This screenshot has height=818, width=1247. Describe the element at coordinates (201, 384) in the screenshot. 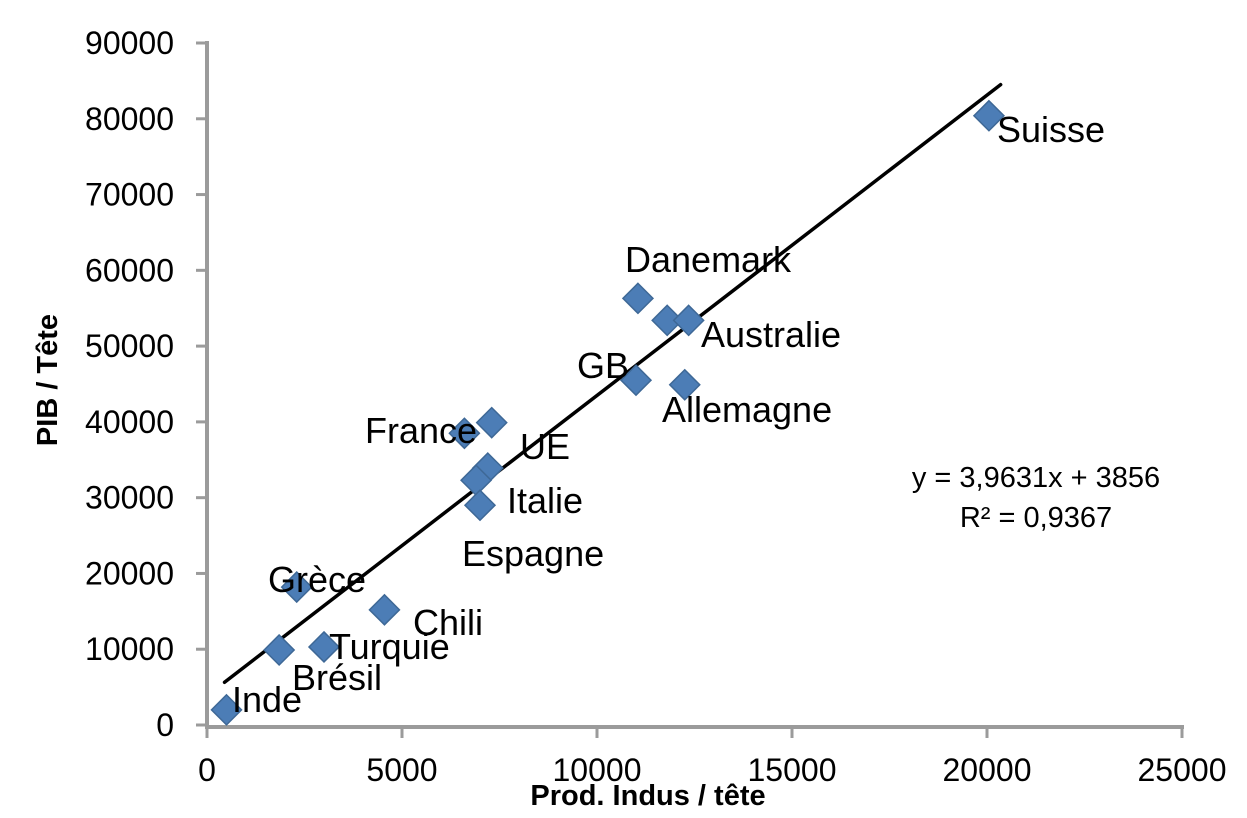

I see `y-axis-ticks` at that location.